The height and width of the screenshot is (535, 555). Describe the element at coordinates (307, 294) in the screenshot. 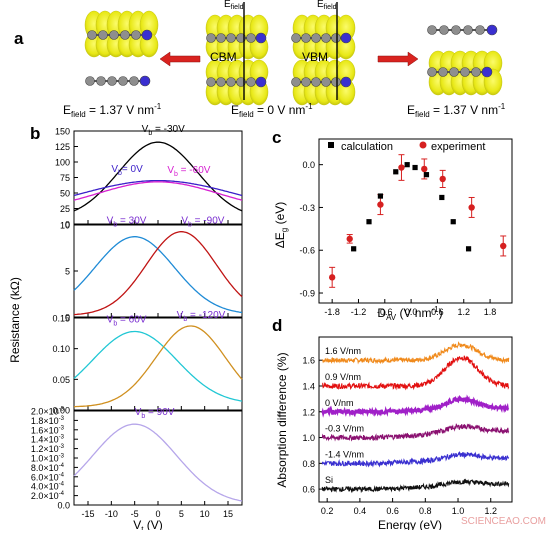

I see `y-tick-label: -0.9` at that location.